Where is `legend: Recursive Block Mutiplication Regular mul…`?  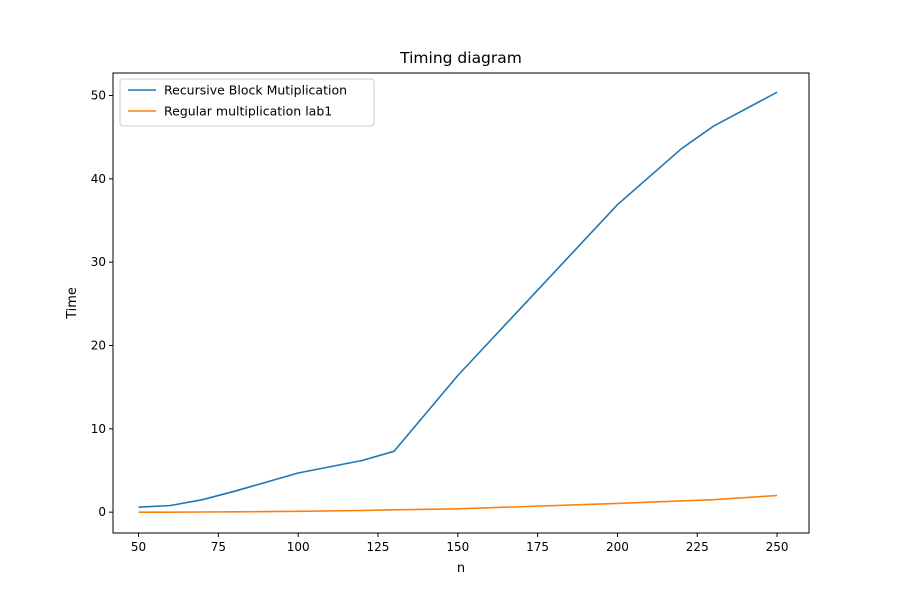 legend: Recursive Block Mutiplication Regular mul… is located at coordinates (247, 102).